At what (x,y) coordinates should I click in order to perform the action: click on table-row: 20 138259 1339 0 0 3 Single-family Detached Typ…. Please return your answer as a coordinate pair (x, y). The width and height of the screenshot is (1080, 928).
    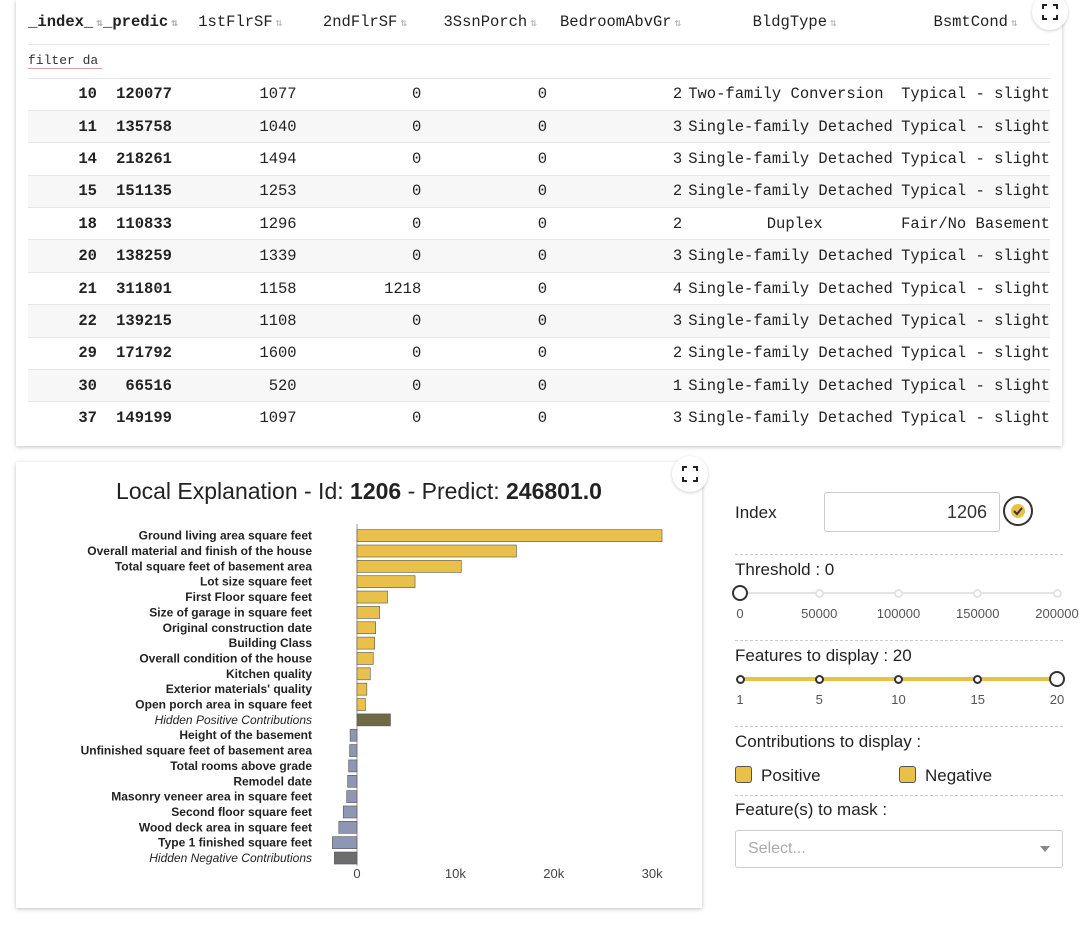
    Looking at the image, I should click on (539, 256).